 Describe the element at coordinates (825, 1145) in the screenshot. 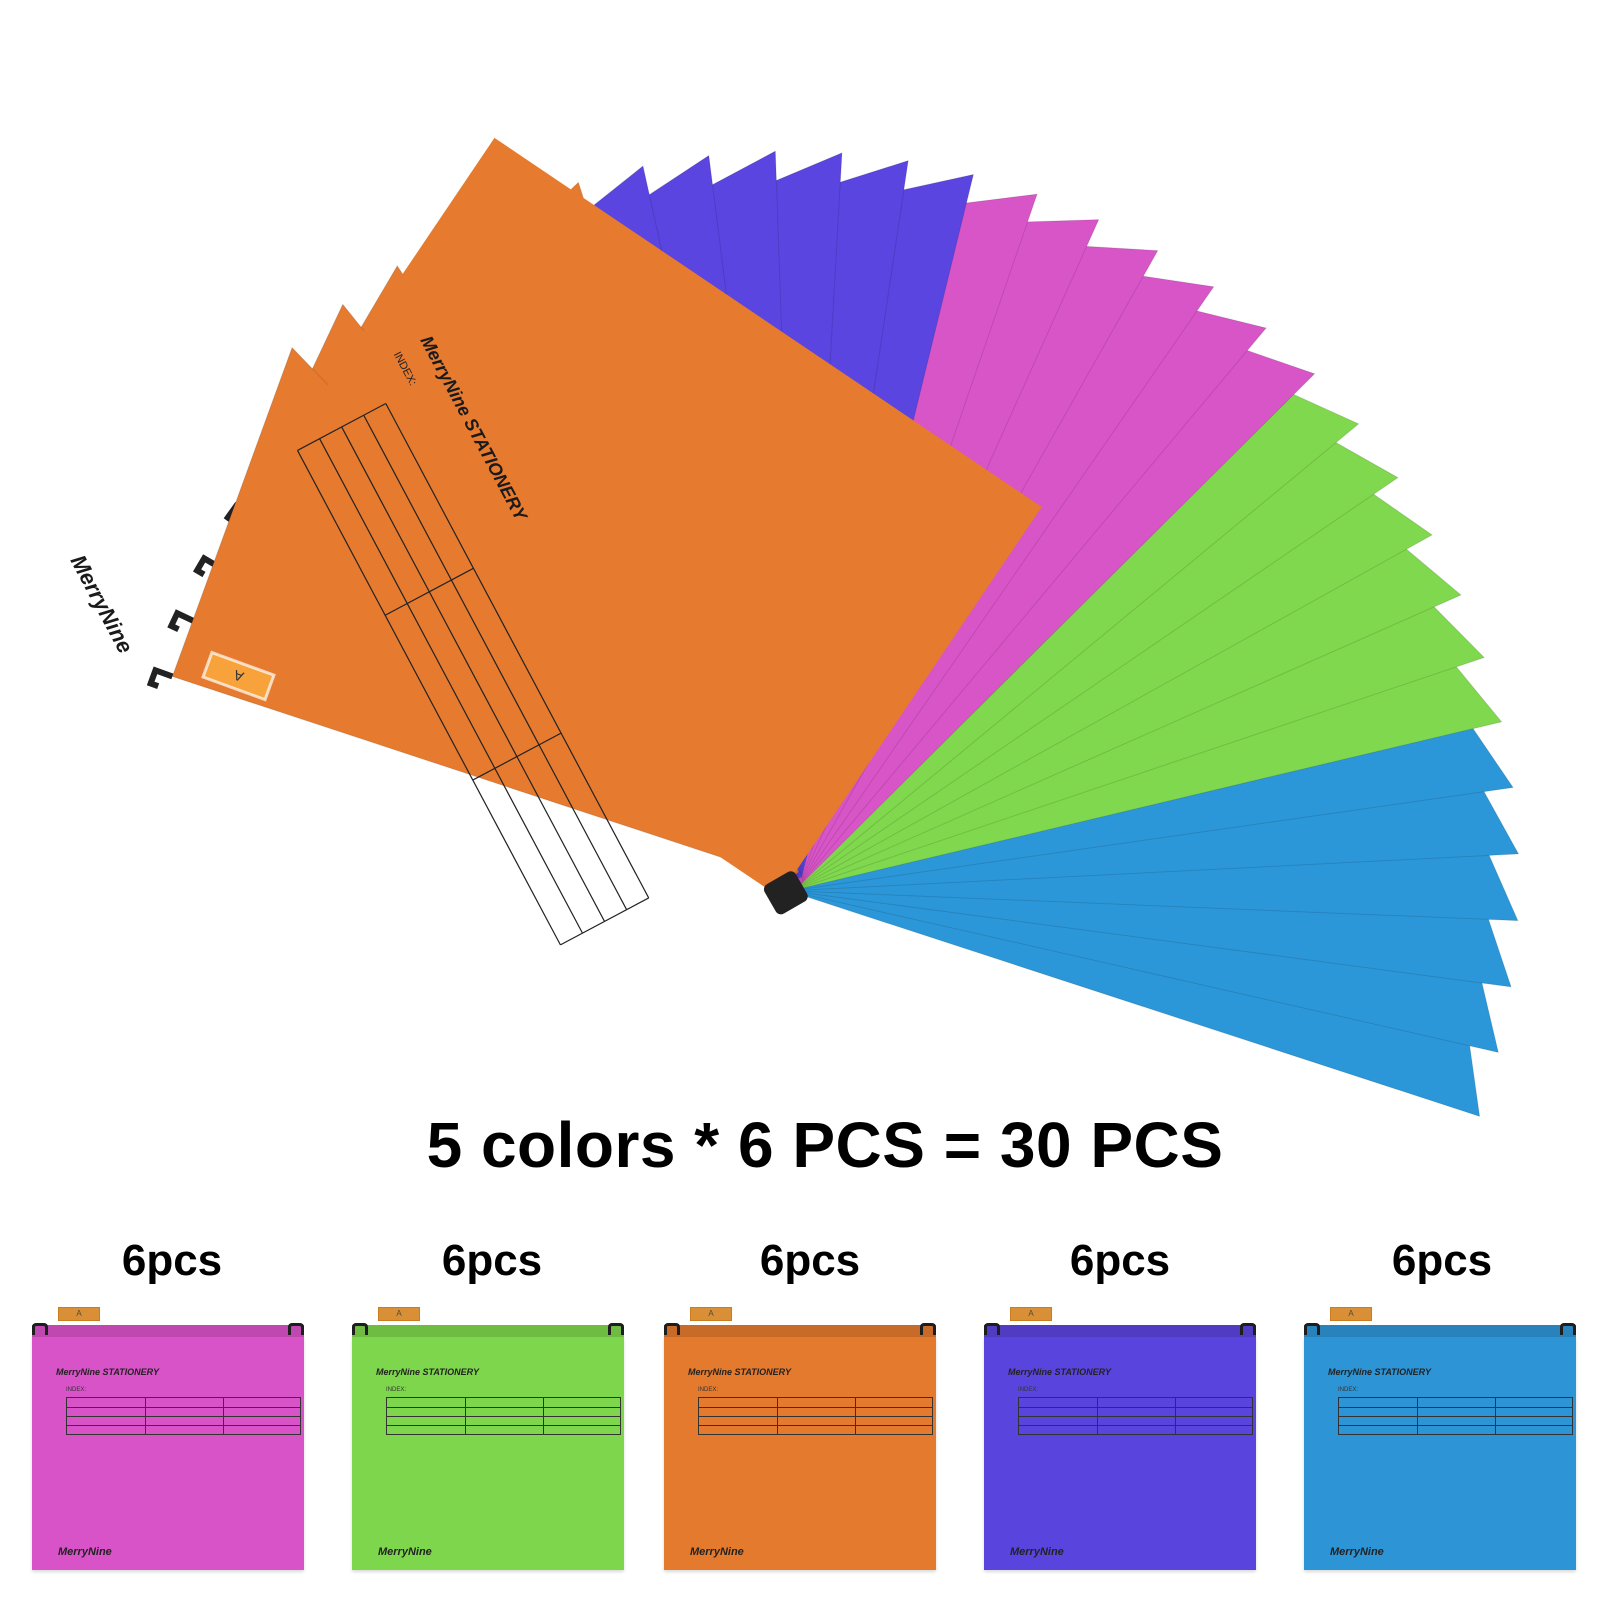

I see `headline: 5 colors * 6 PCS = 30 PCS` at that location.